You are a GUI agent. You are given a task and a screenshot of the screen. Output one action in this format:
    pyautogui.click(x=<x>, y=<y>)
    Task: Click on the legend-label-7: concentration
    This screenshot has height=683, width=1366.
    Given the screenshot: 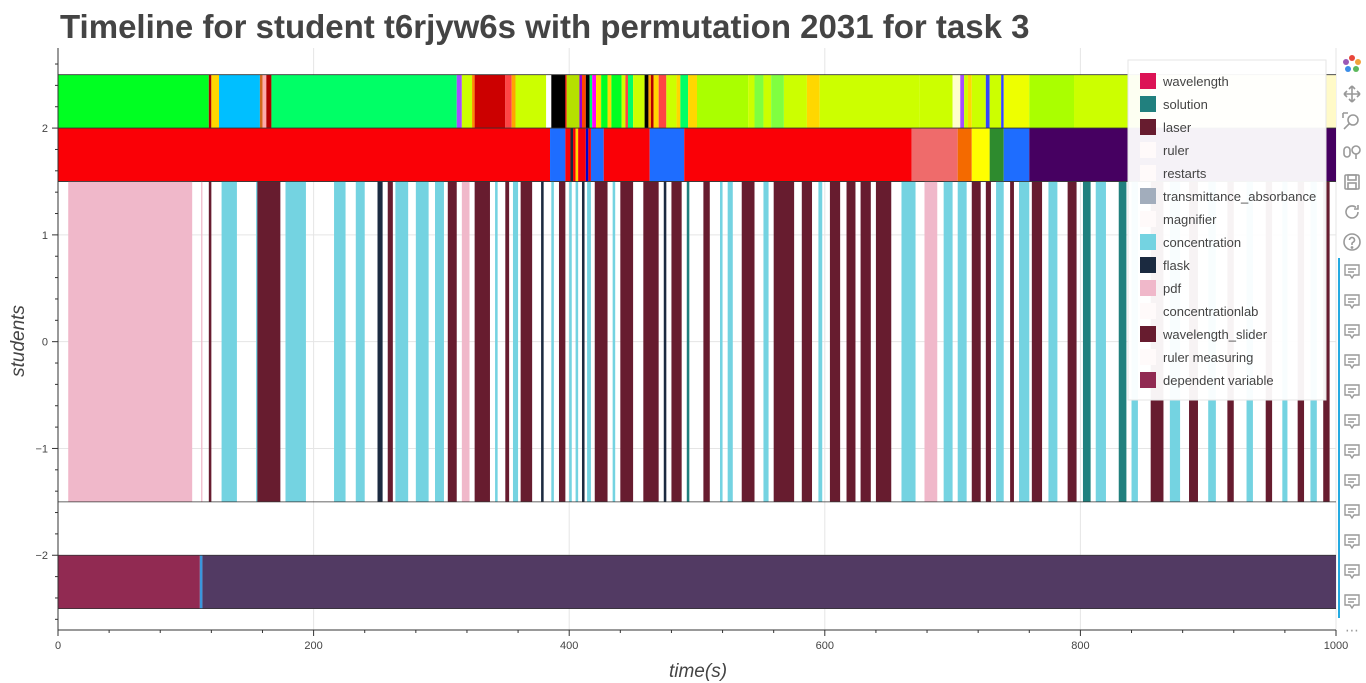 What is the action you would take?
    pyautogui.click(x=1202, y=242)
    